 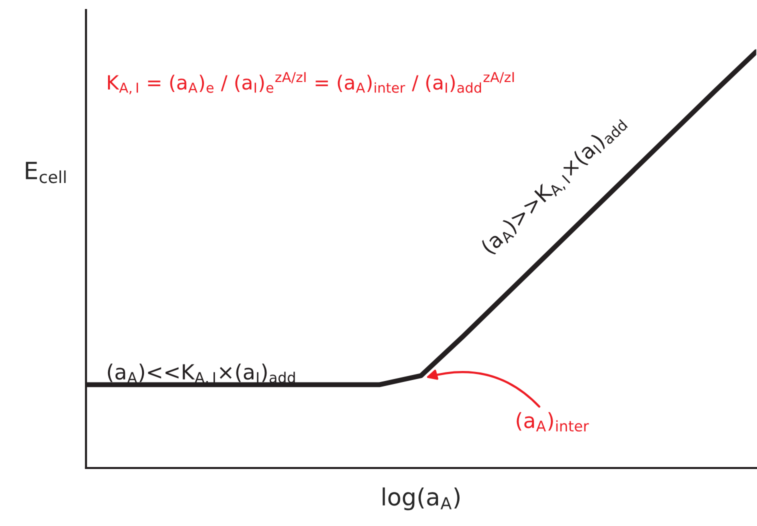 What do you see at coordinates (552, 422) in the screenshot?
I see `annotation: (a$_{A}$)$_{inter}$` at bounding box center [552, 422].